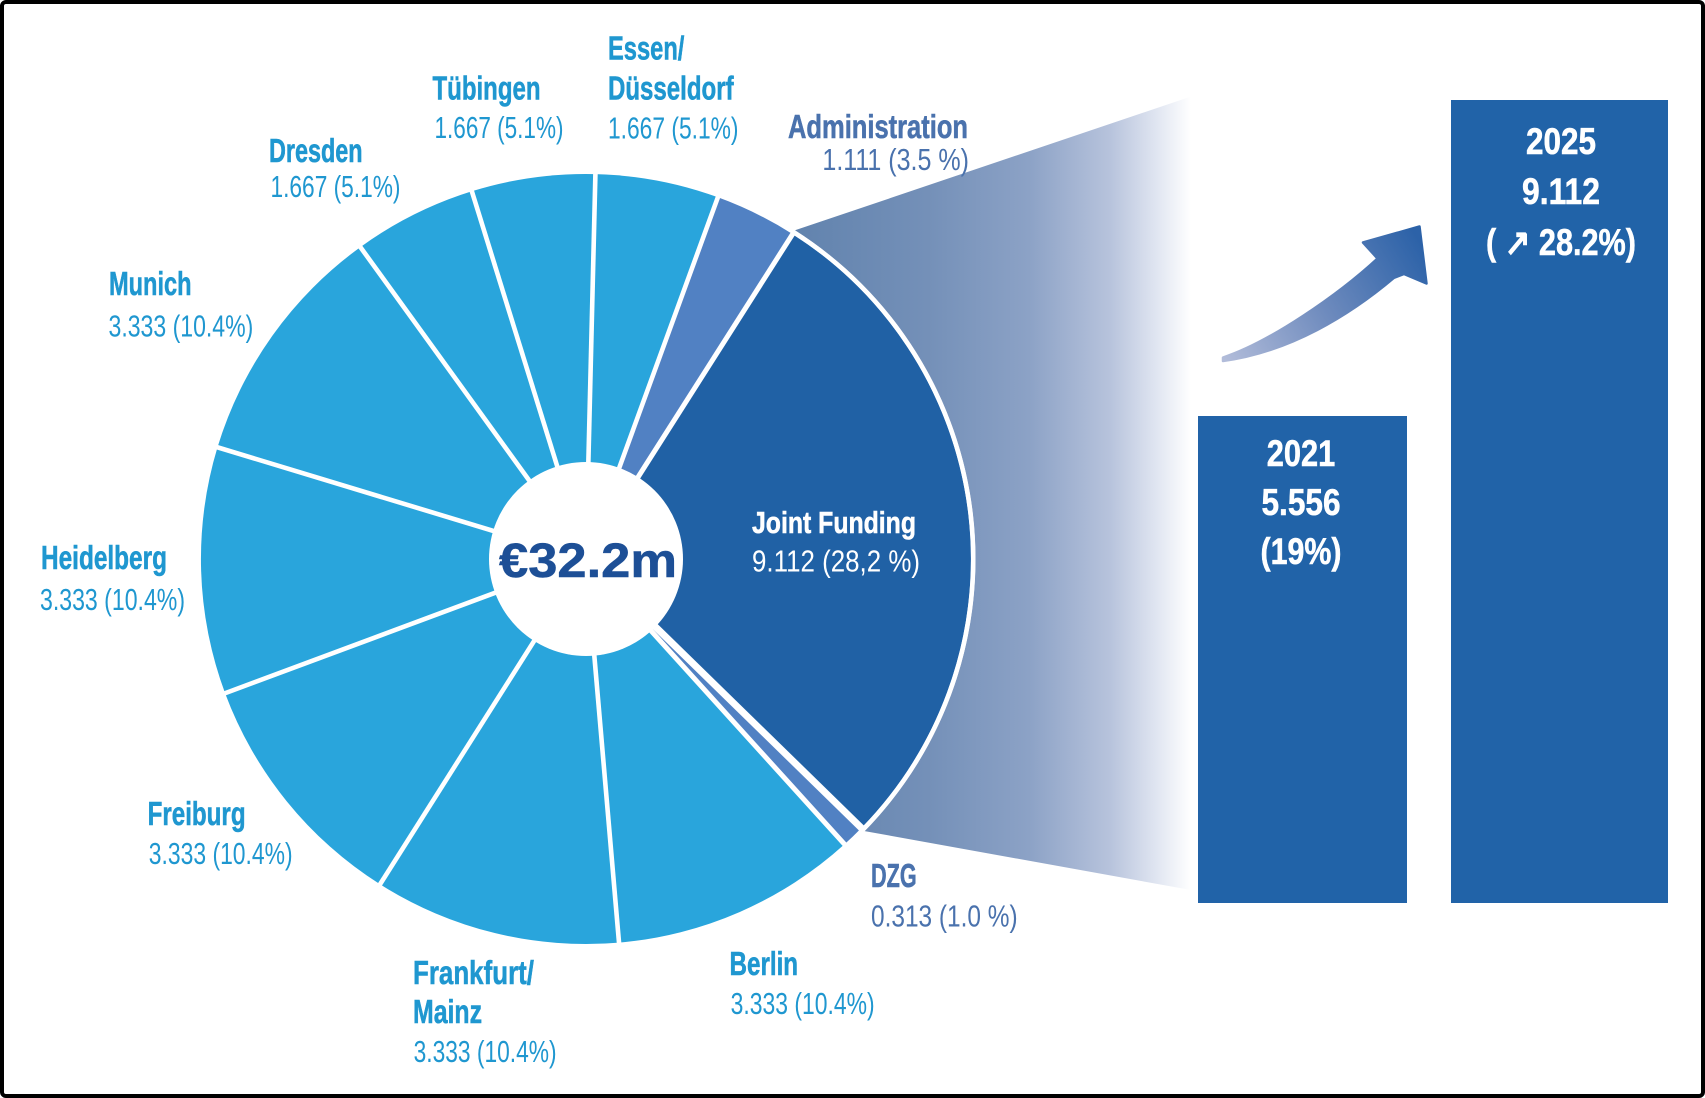 The width and height of the screenshot is (1705, 1098). I want to click on svg-text: €32.2m, so click(588, 561).